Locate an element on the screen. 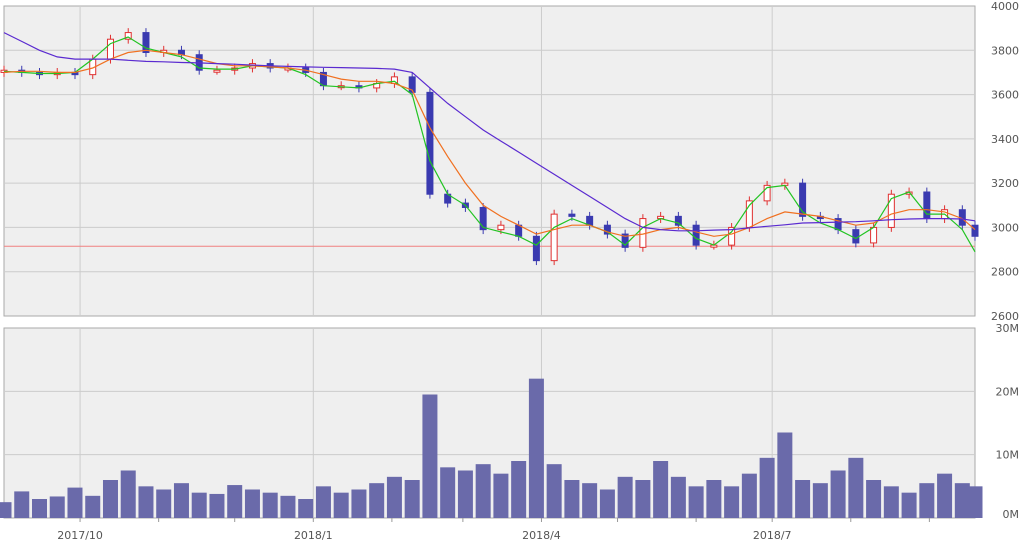 The height and width of the screenshot is (549, 1024). date-tick-label: 2018/1 is located at coordinates (313, 535).